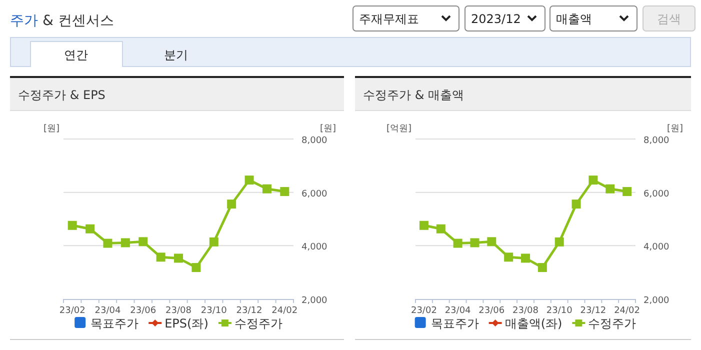  Describe the element at coordinates (533, 323) in the screenshot. I see `legend-label: 매출액(좌)` at that location.